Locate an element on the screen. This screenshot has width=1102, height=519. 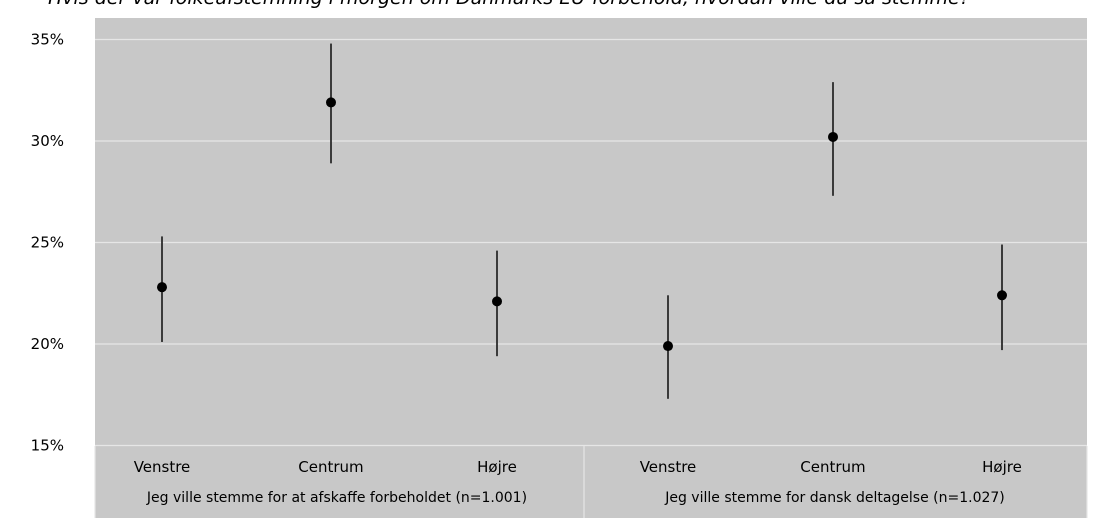
y-tick-label: 25% is located at coordinates (47, 243).